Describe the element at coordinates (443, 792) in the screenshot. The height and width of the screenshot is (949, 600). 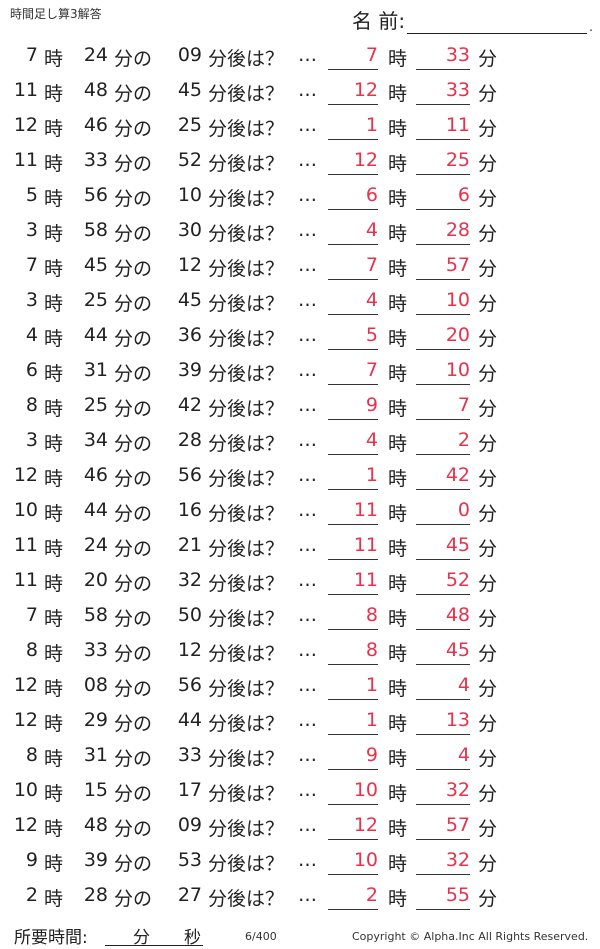
I see `answer-minute: 32` at that location.